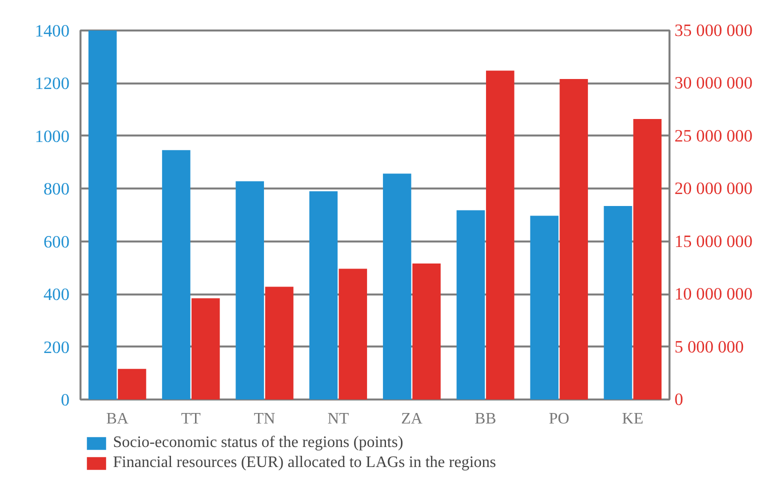 This screenshot has width=759, height=504. What do you see at coordinates (191, 419) in the screenshot?
I see `x-tick-label: TT` at bounding box center [191, 419].